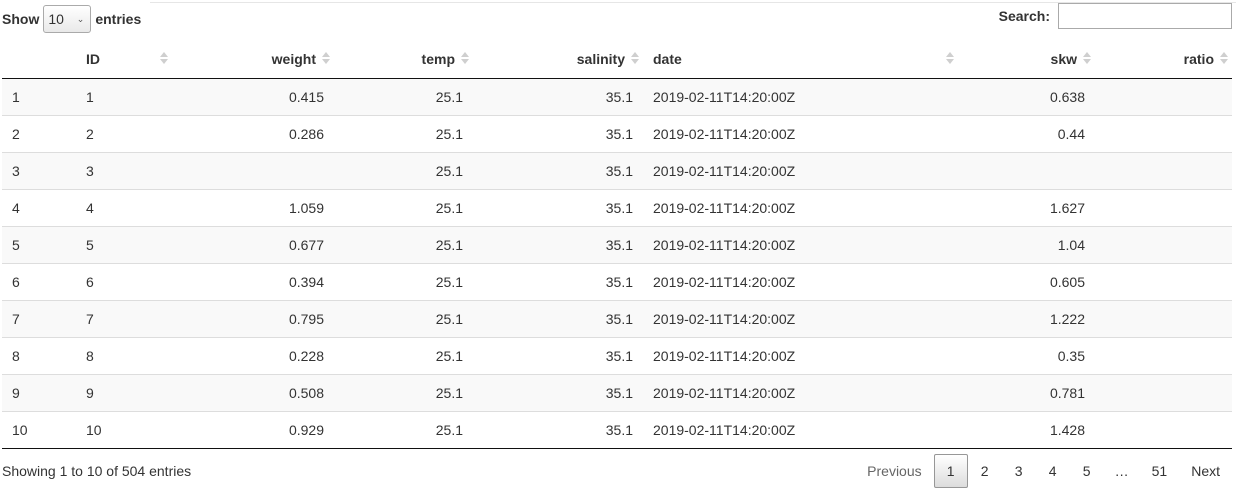 This screenshot has height=492, width=1236. What do you see at coordinates (1018, 471) in the screenshot?
I see `page-button-3: 3` at bounding box center [1018, 471].